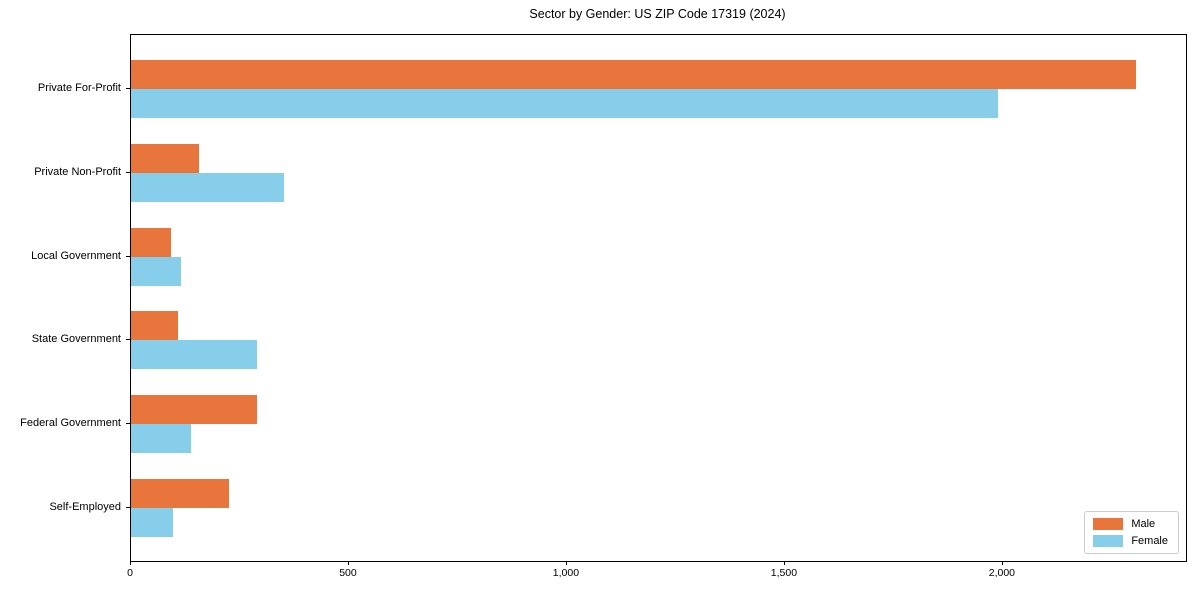 The image size is (1200, 600). What do you see at coordinates (194, 355) in the screenshot?
I see `bar-female-state-government` at bounding box center [194, 355].